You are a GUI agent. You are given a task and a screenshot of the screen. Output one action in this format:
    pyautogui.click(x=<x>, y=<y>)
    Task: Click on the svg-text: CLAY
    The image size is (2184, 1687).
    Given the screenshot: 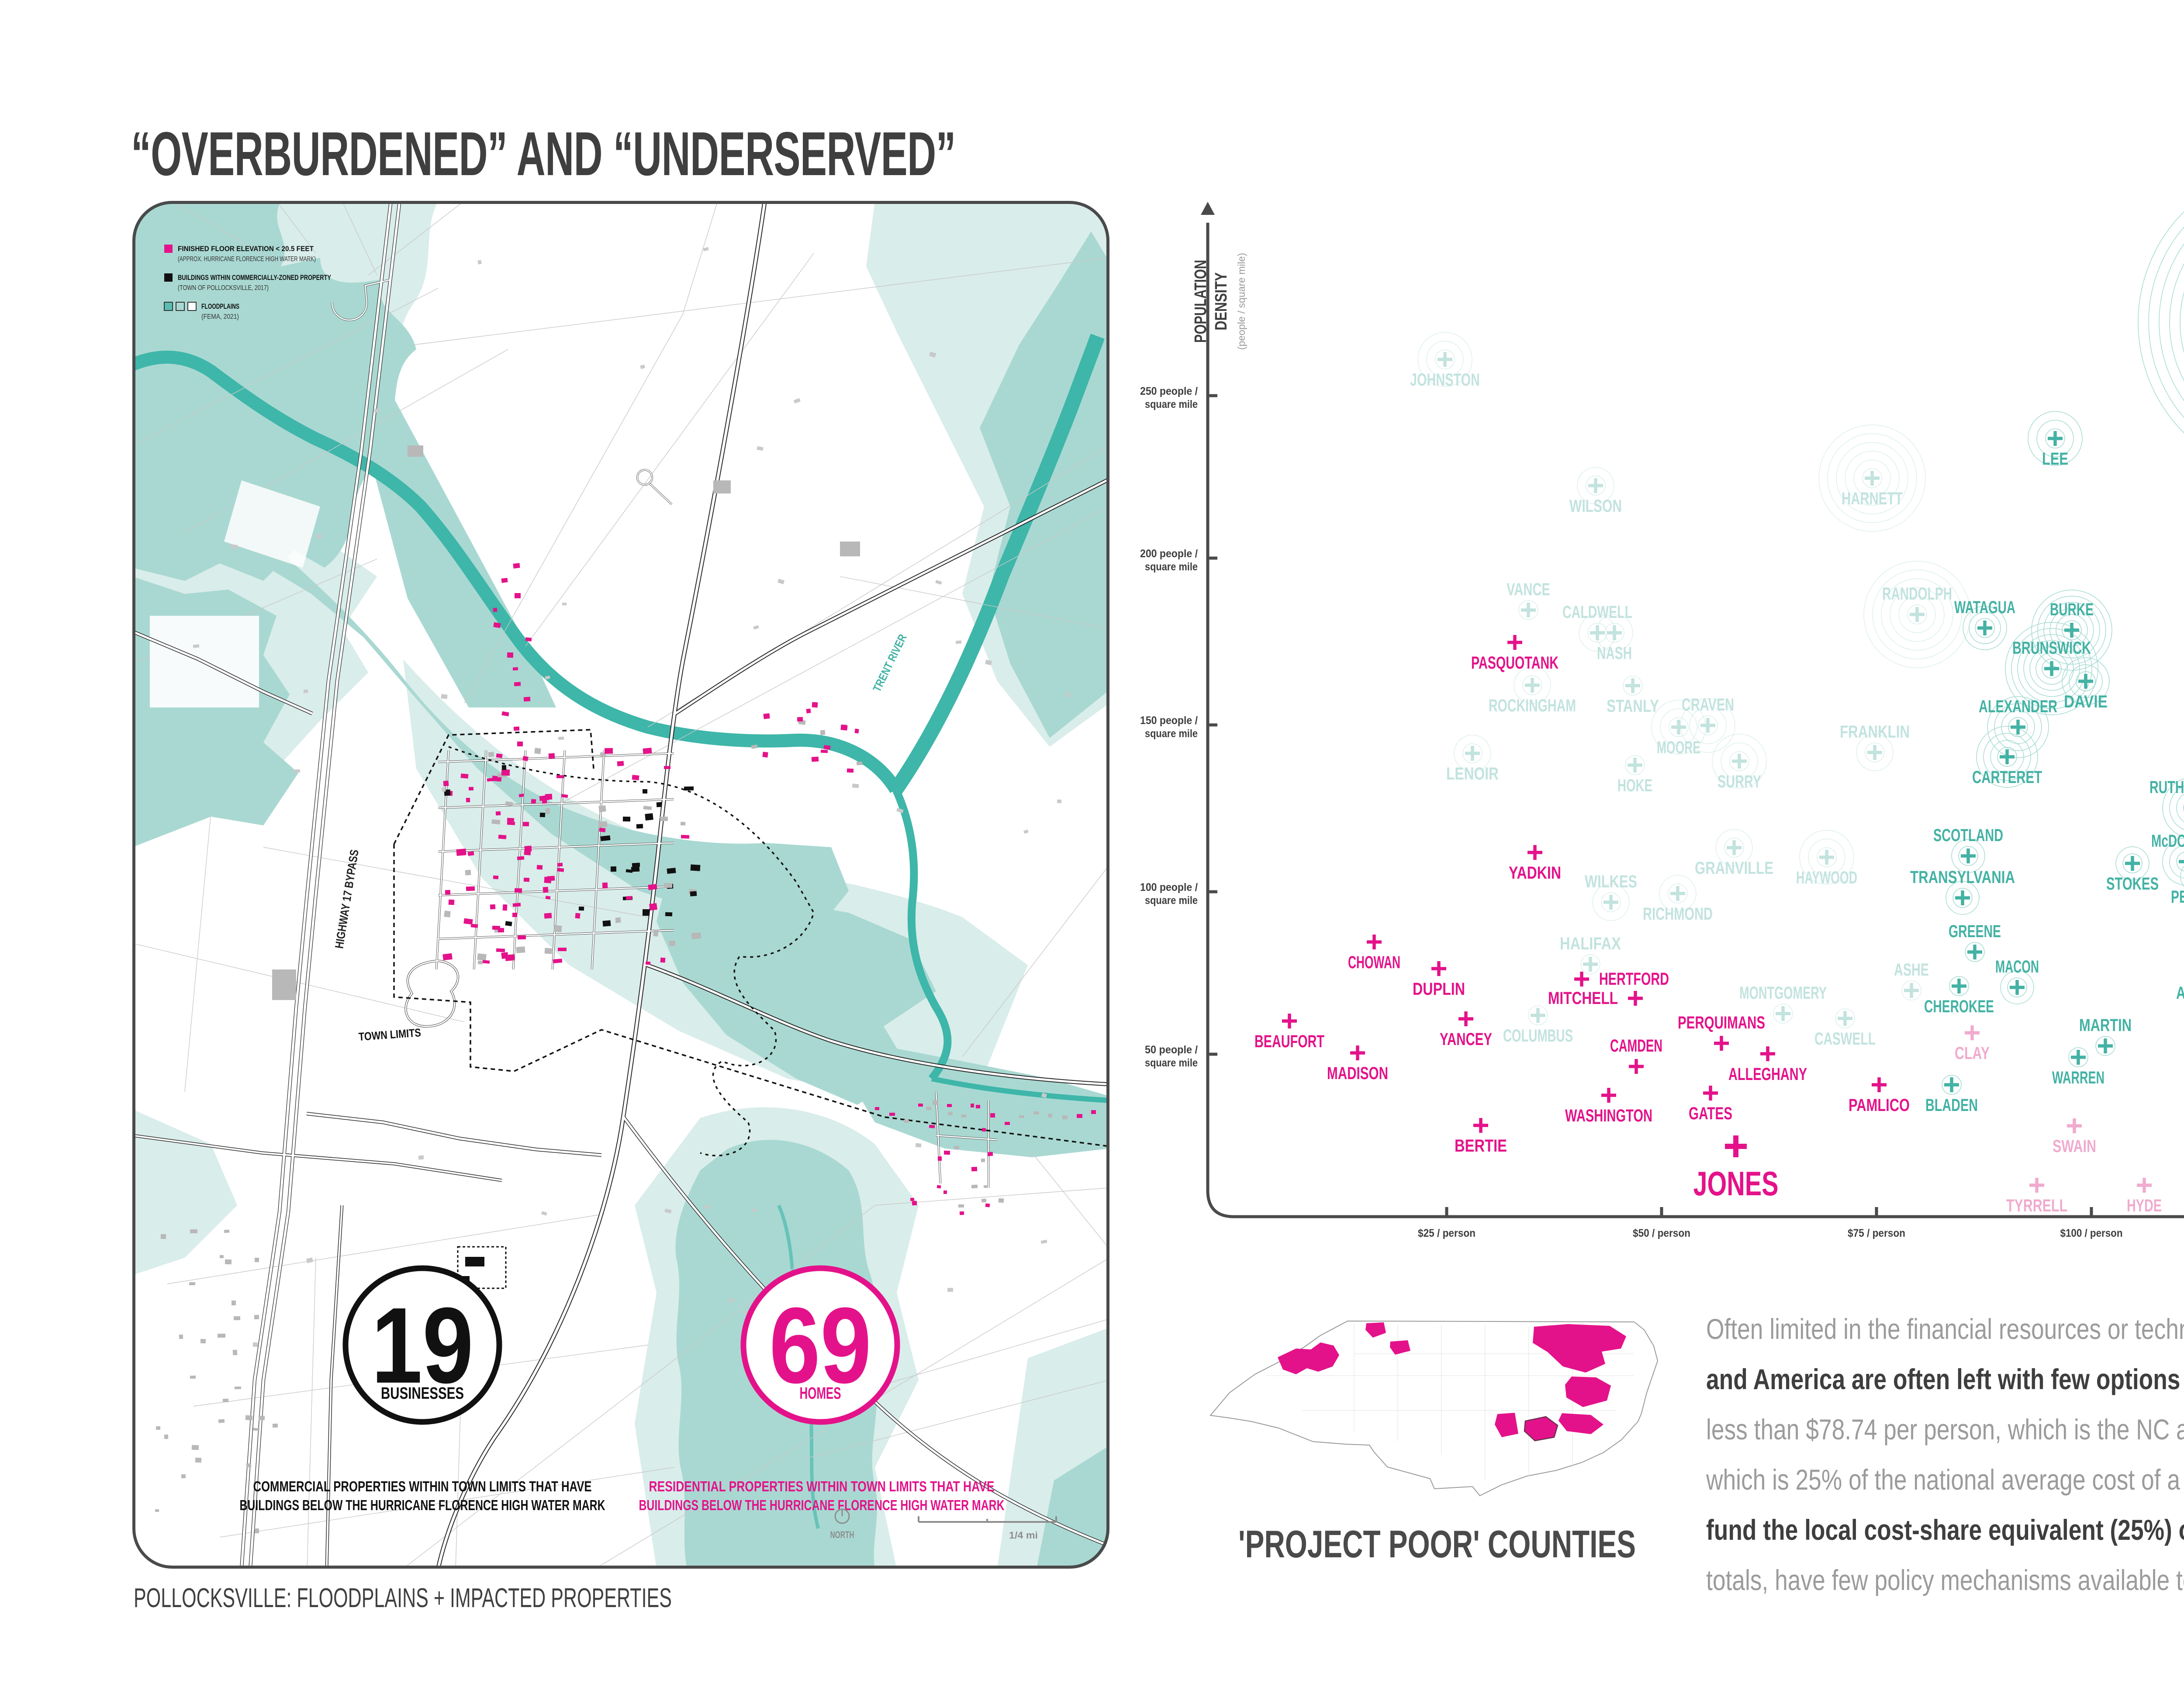 What is the action you would take?
    pyautogui.click(x=1972, y=1053)
    